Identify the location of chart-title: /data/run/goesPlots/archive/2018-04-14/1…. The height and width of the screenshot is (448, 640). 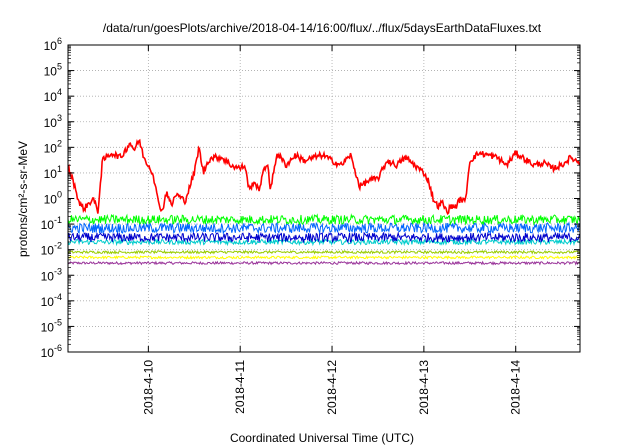
(322, 28).